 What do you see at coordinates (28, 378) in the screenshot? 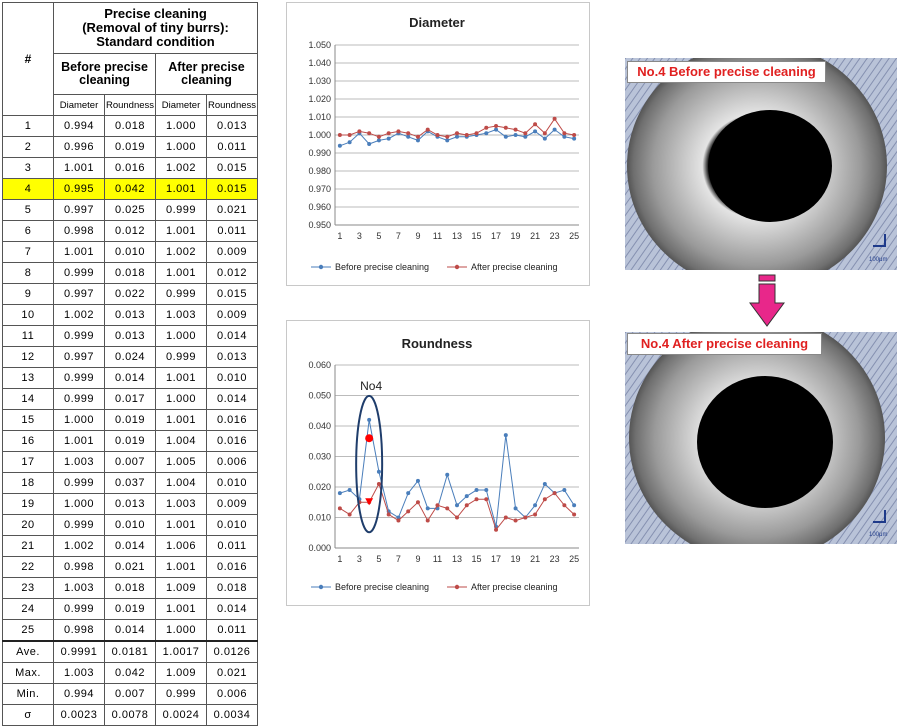
I see `row-number-cell: 13` at bounding box center [28, 378].